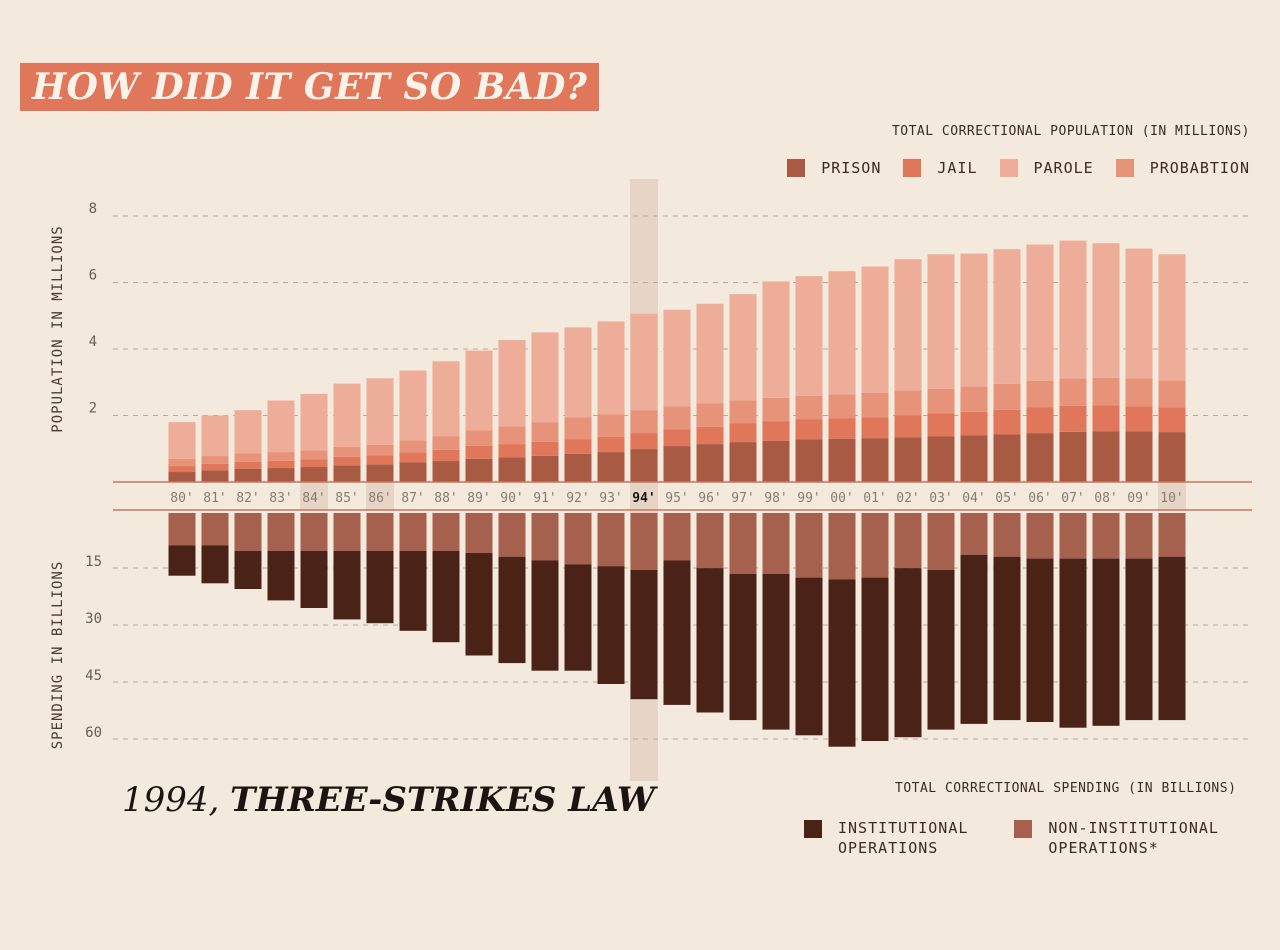 Image resolution: width=1280 pixels, height=950 pixels. What do you see at coordinates (93, 409) in the screenshot?
I see `population-tick-label: 2` at bounding box center [93, 409].